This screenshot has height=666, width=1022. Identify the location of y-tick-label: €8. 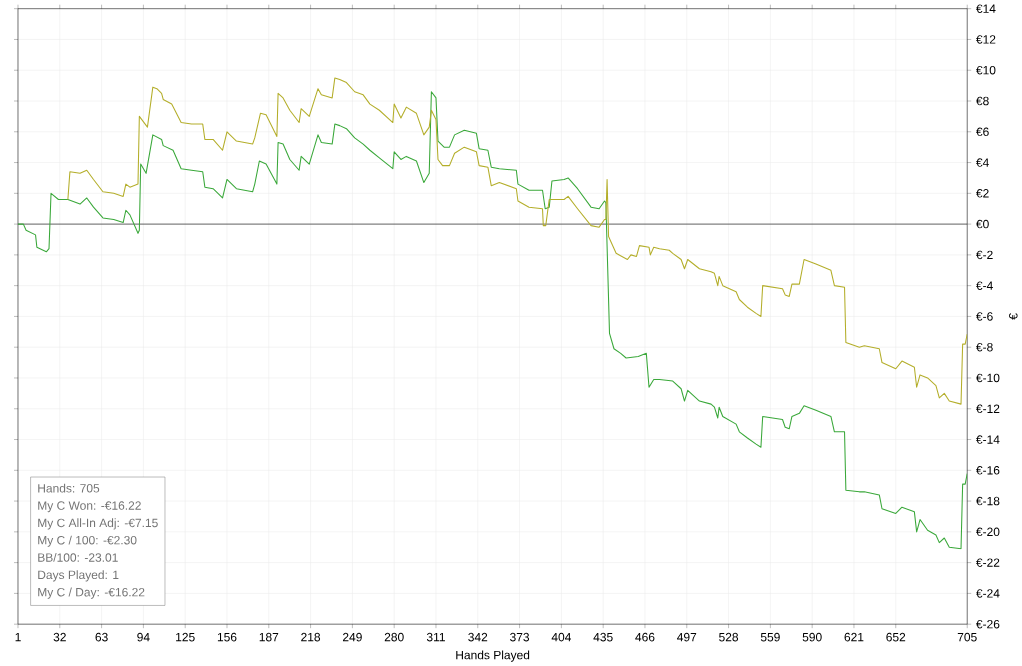
(982, 101).